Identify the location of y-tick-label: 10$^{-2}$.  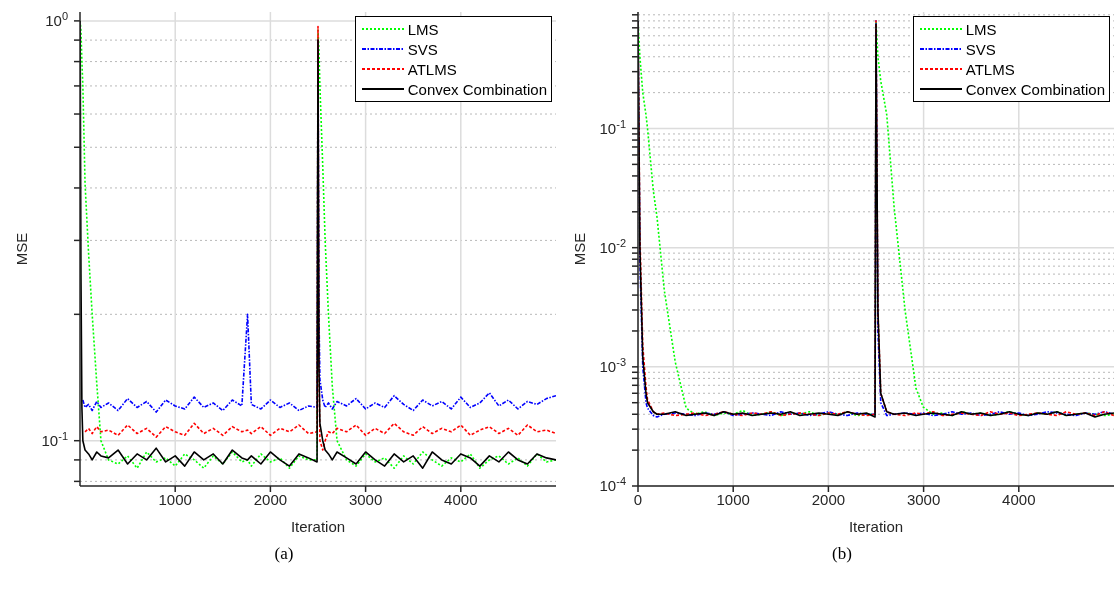
(612, 246).